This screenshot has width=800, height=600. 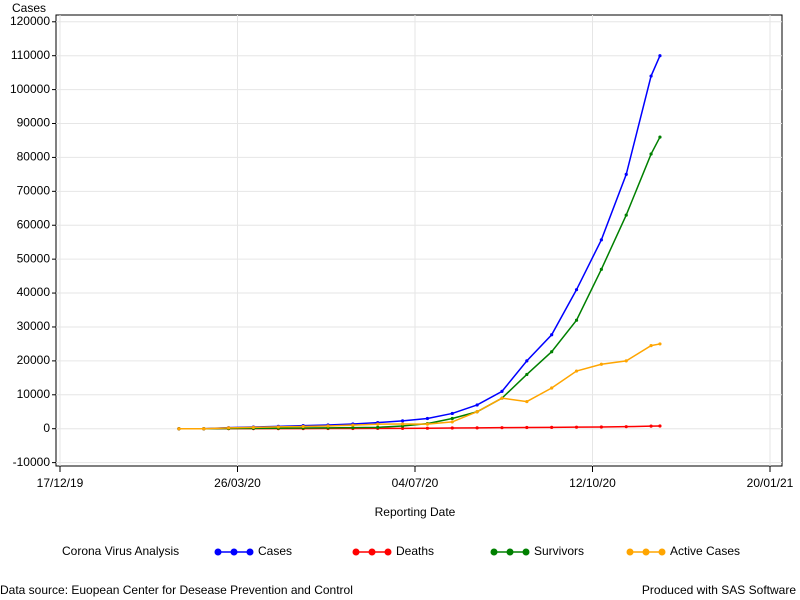 What do you see at coordinates (60, 483) in the screenshot?
I see `x-tick-label: 17/12/19` at bounding box center [60, 483].